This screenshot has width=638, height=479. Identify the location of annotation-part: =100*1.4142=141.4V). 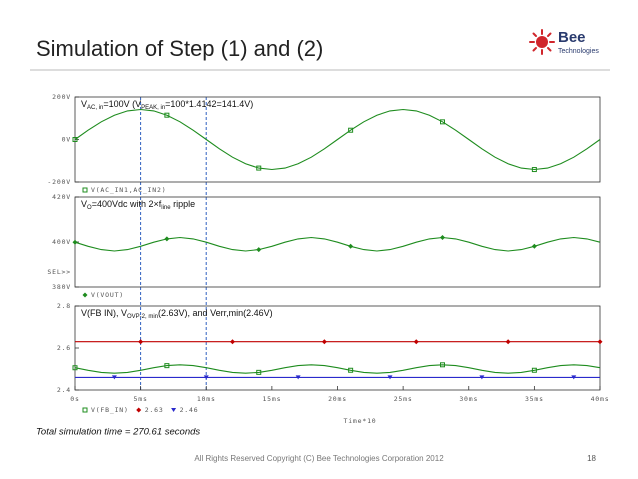
(209, 104).